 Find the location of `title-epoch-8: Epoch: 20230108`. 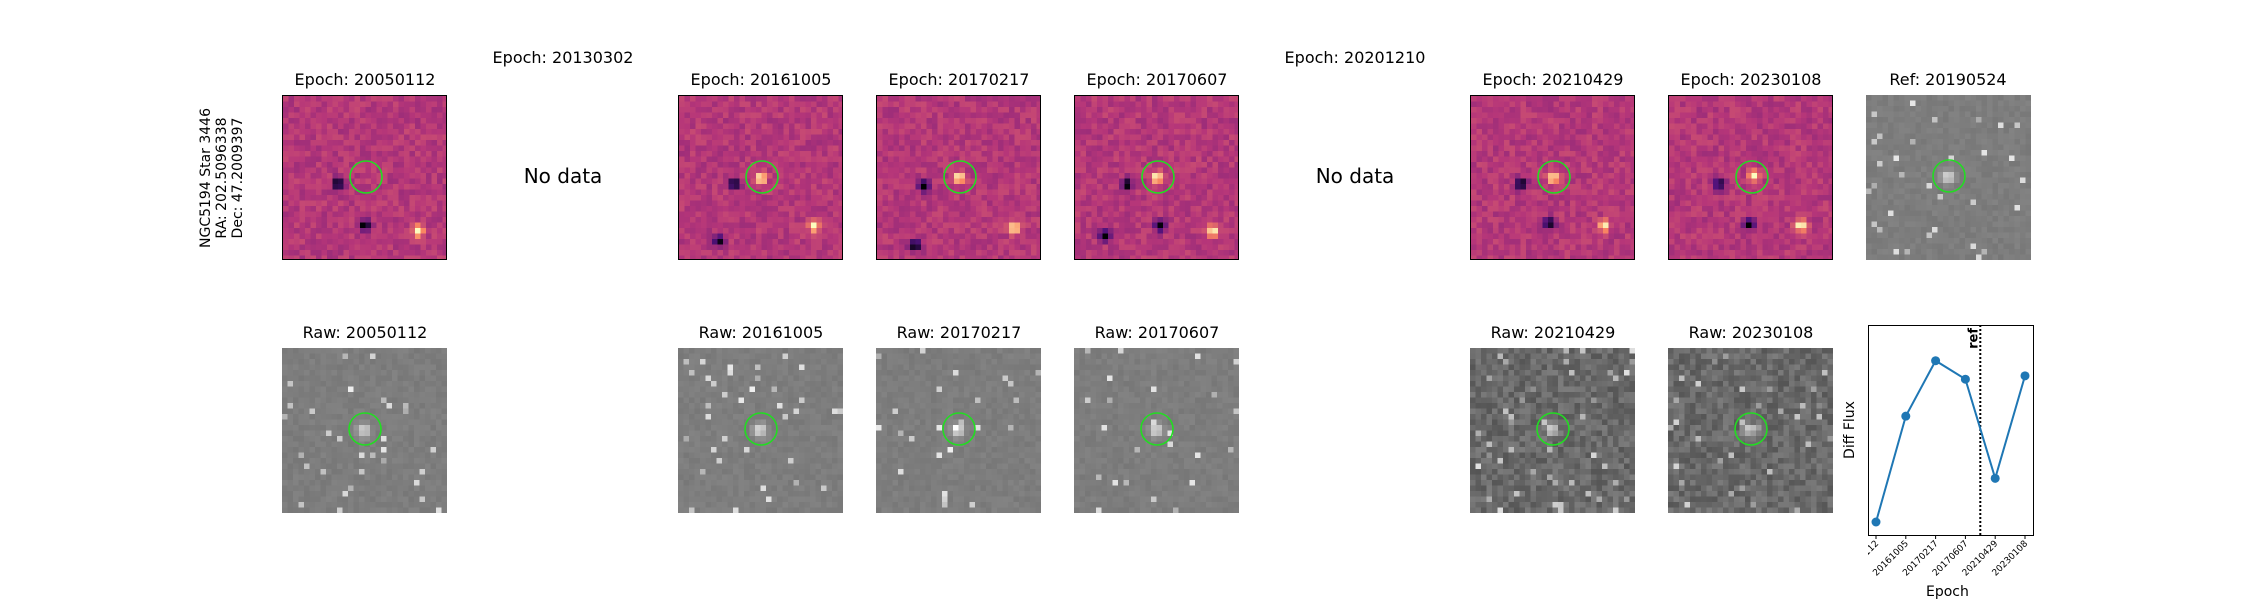

title-epoch-8: Epoch: 20230108 is located at coordinates (1751, 79).